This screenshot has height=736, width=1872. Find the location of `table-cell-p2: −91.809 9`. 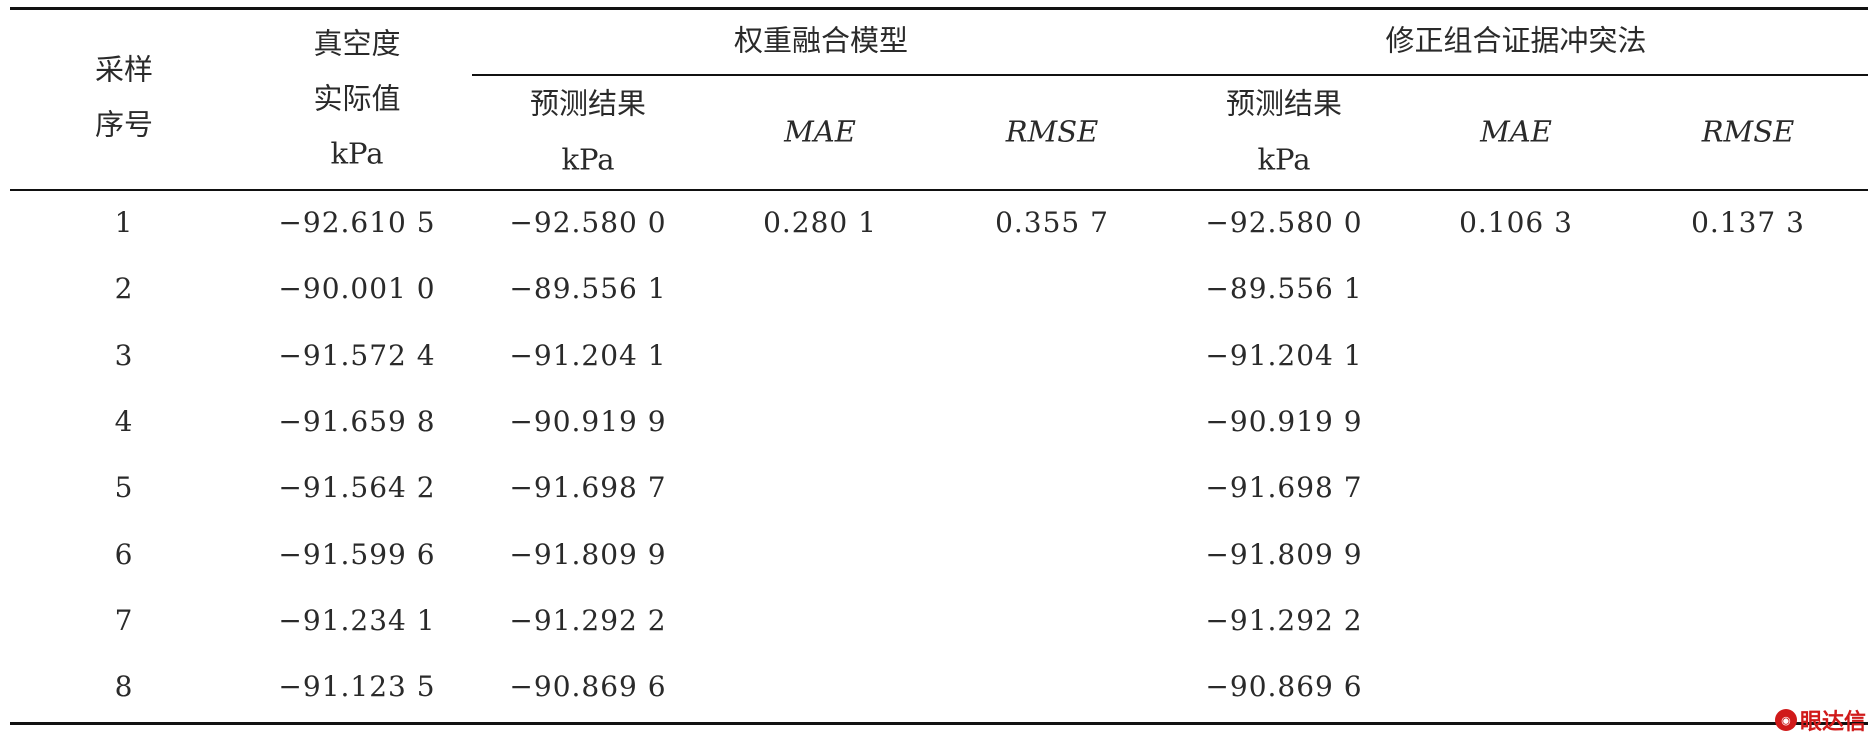

table-cell-p2: −91.809 9 is located at coordinates (1284, 554).